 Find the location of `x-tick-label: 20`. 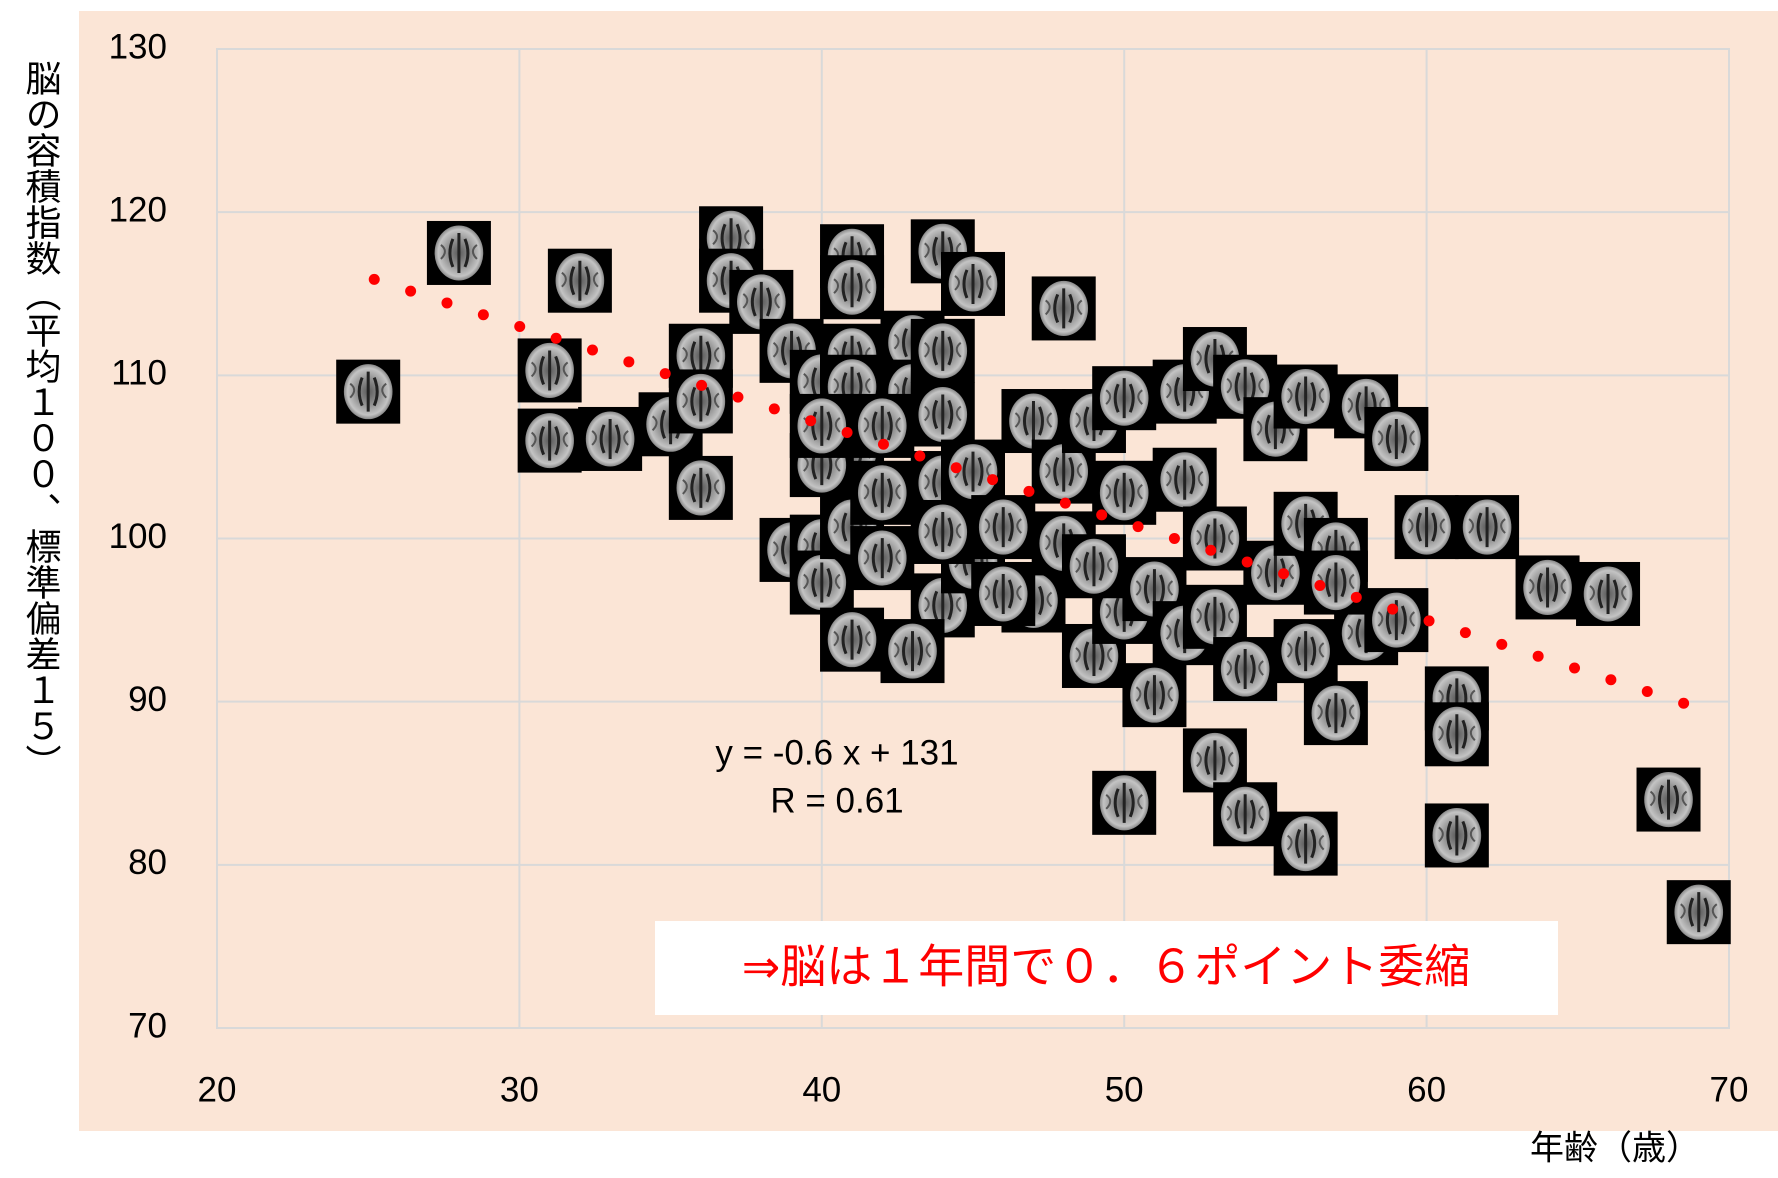

x-tick-label: 20 is located at coordinates (217, 1089).